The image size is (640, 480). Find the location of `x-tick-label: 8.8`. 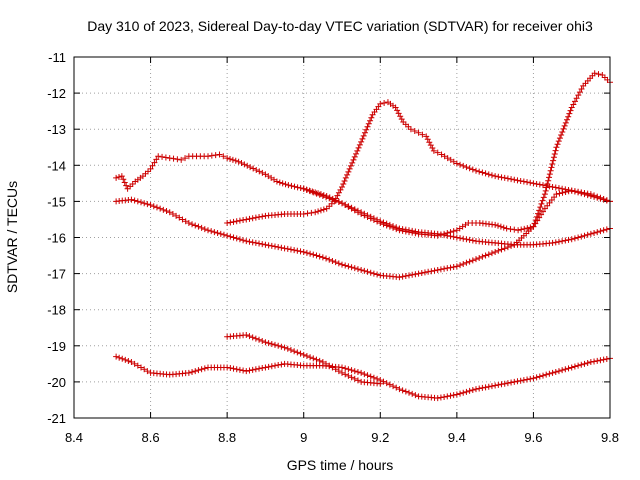

x-tick-label: 8.8 is located at coordinates (227, 437).